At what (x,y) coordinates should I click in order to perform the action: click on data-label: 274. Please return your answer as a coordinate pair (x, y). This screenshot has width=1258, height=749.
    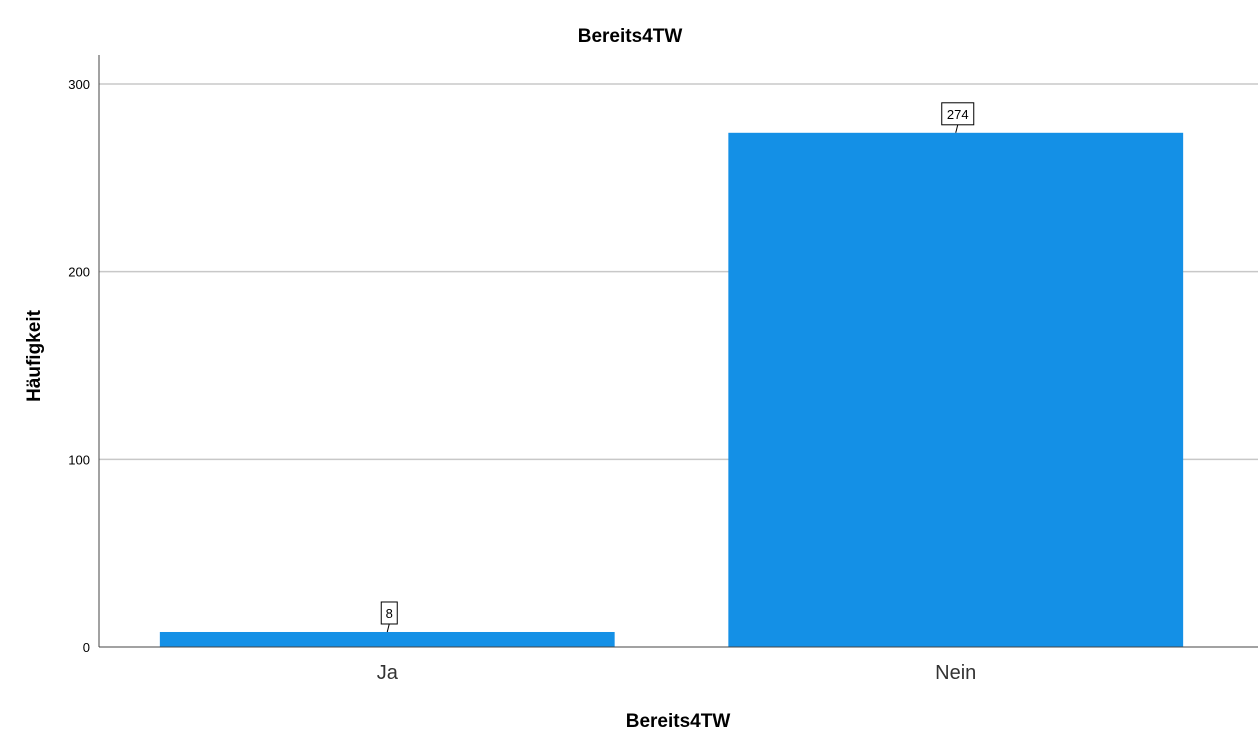
    Looking at the image, I should click on (958, 114).